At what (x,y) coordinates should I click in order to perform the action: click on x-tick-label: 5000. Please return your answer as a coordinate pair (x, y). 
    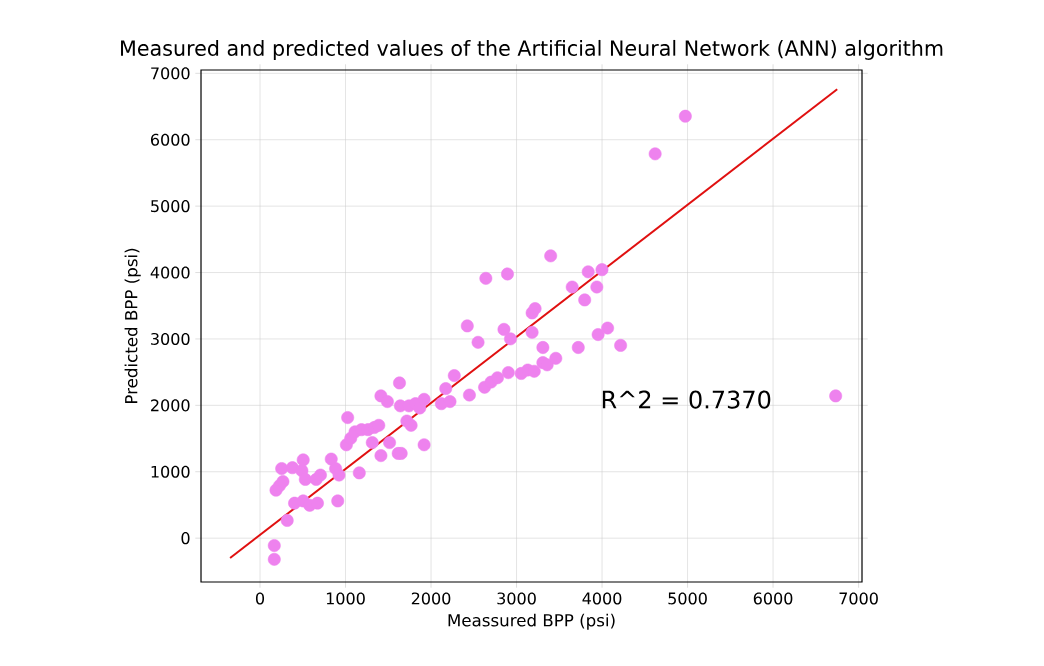
    Looking at the image, I should click on (687, 598).